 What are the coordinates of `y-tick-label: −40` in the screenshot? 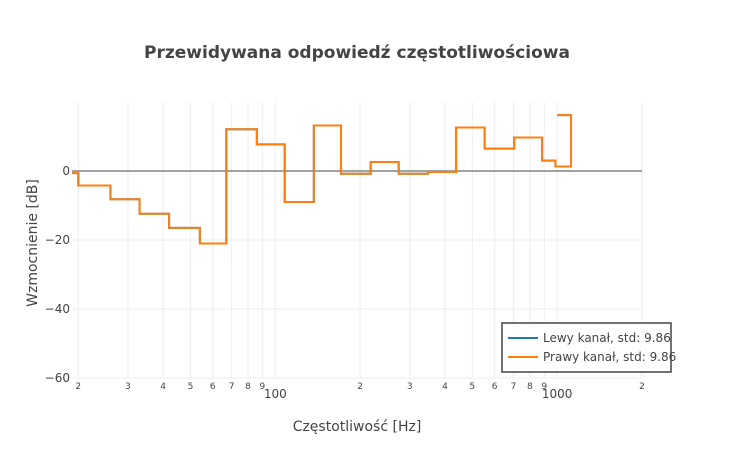 It's located at (57, 309).